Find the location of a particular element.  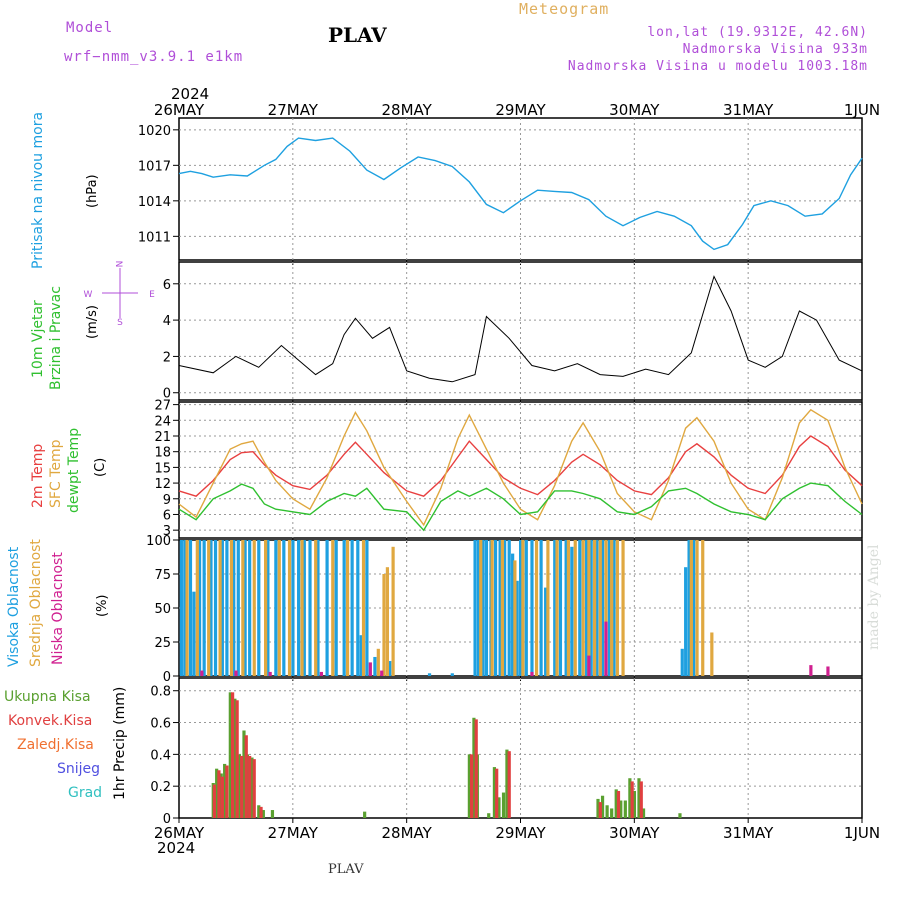

compass-n: N is located at coordinates (118, 264).